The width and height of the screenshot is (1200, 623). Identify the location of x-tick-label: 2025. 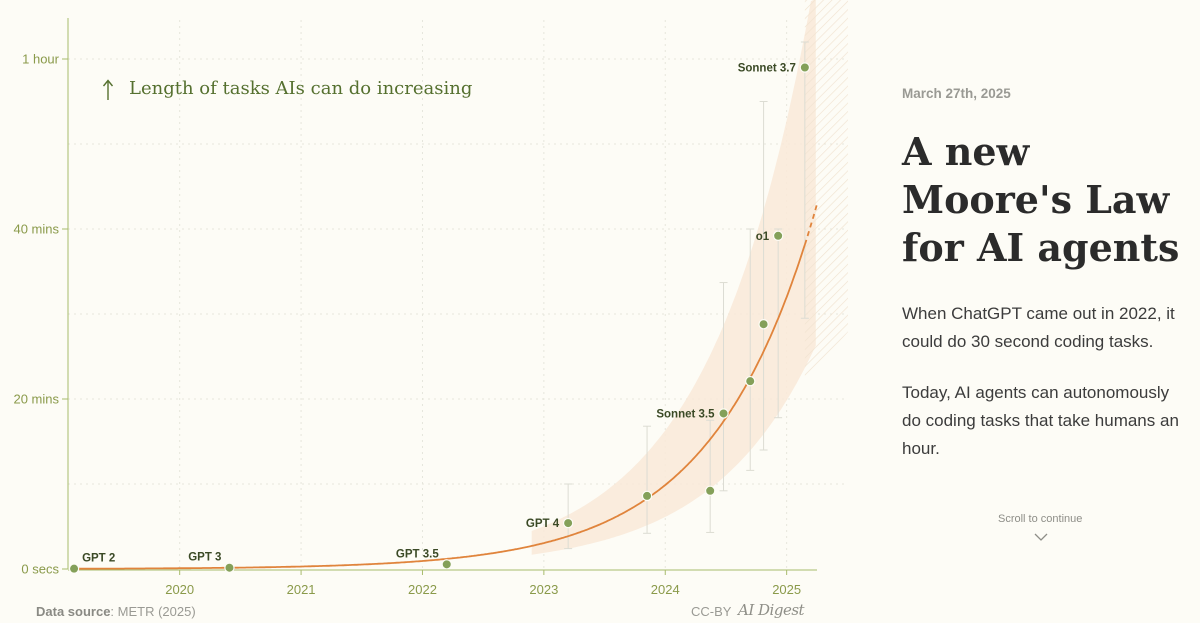
(786, 589).